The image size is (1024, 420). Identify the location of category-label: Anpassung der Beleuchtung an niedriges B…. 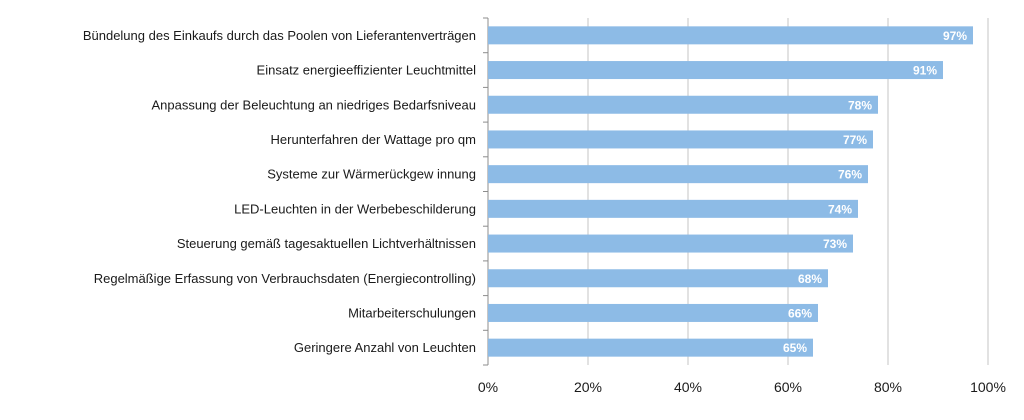
(313, 104).